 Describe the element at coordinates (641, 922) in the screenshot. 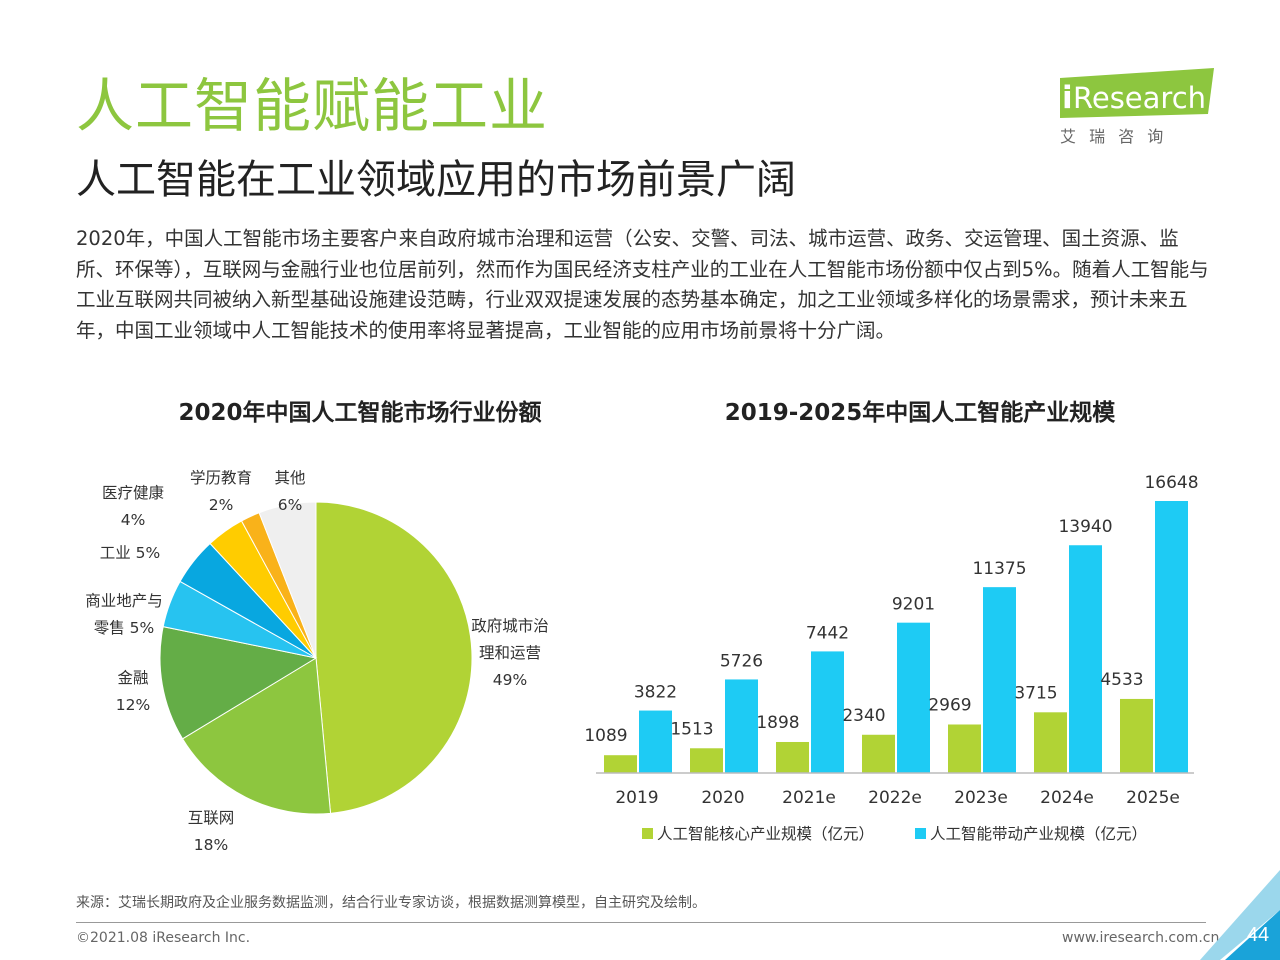

I see `footer-divider` at that location.